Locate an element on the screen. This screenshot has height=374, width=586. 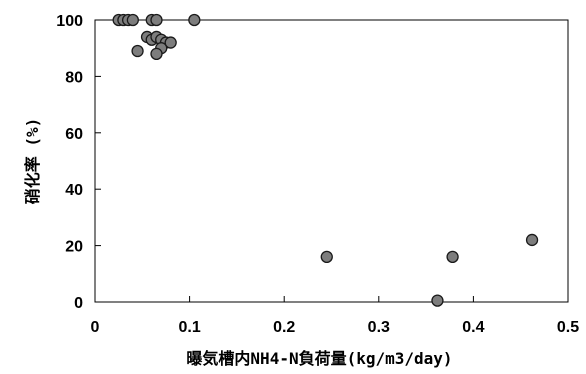
y-tick-label: 80 is located at coordinates (74, 77).